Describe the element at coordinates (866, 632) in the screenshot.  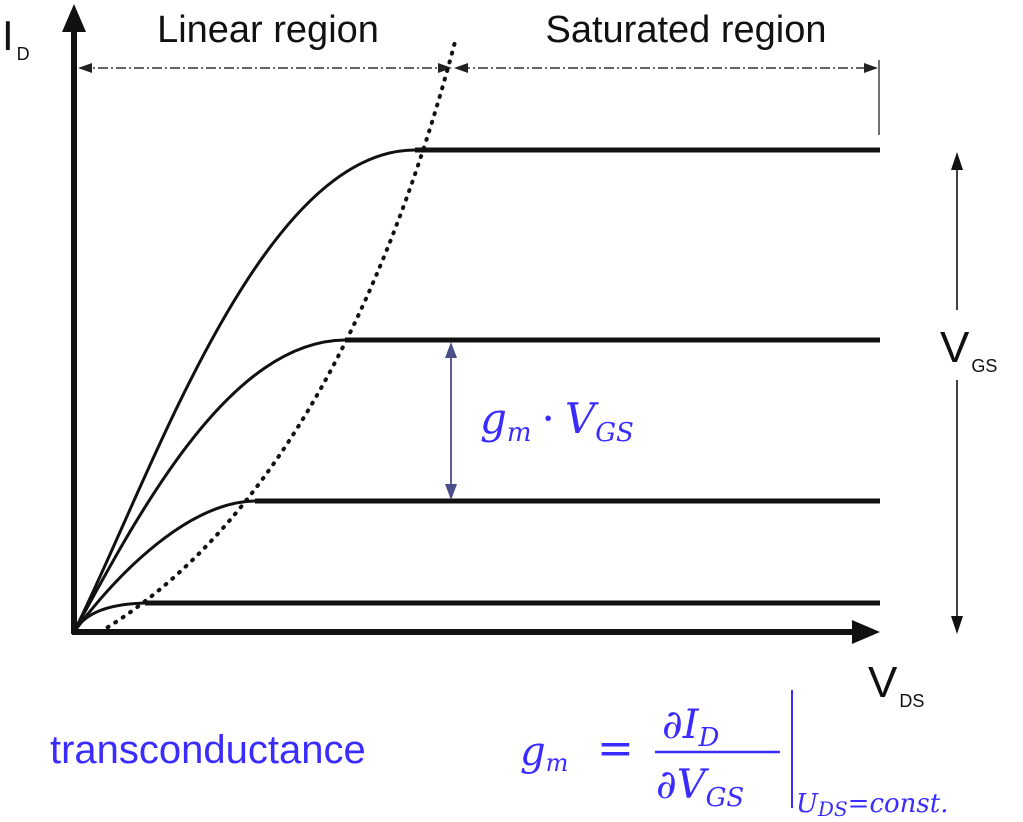
I see `x-axis-arrowhead` at that location.